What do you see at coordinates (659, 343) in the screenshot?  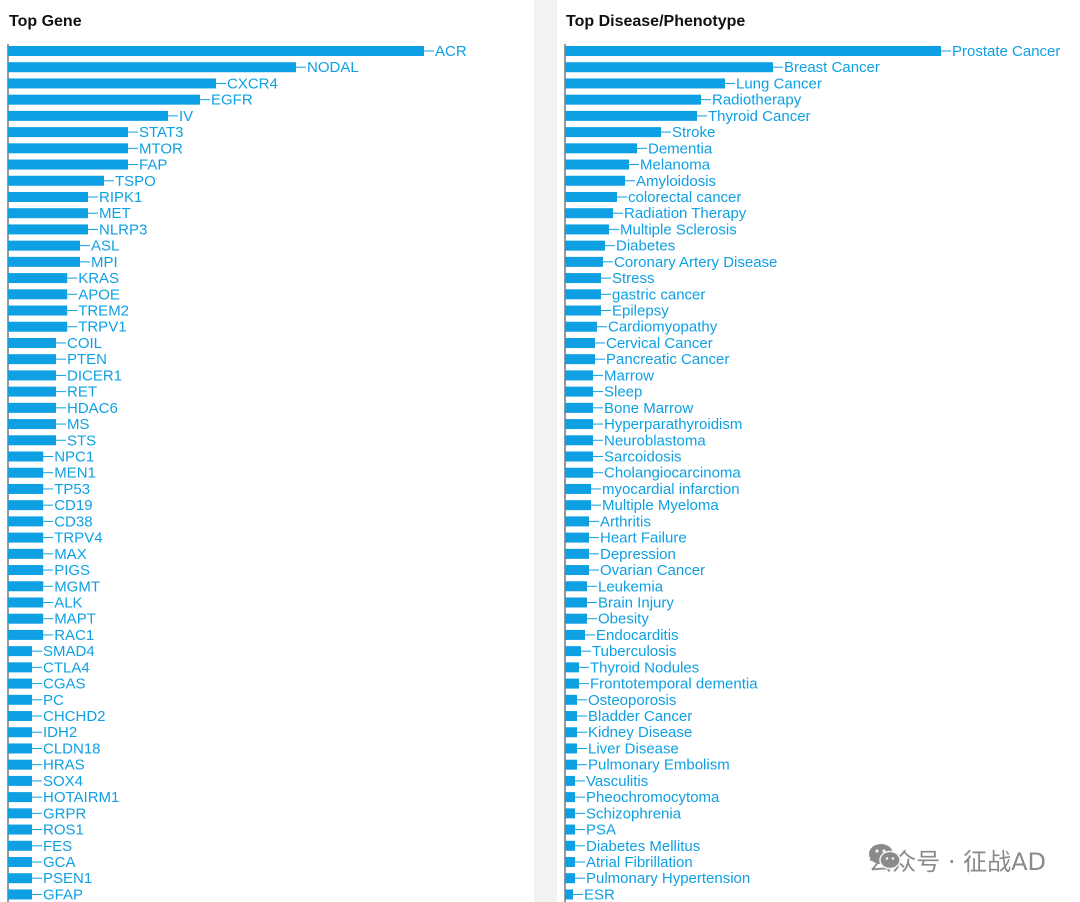 I see `category-label: Cervical Cancer` at bounding box center [659, 343].